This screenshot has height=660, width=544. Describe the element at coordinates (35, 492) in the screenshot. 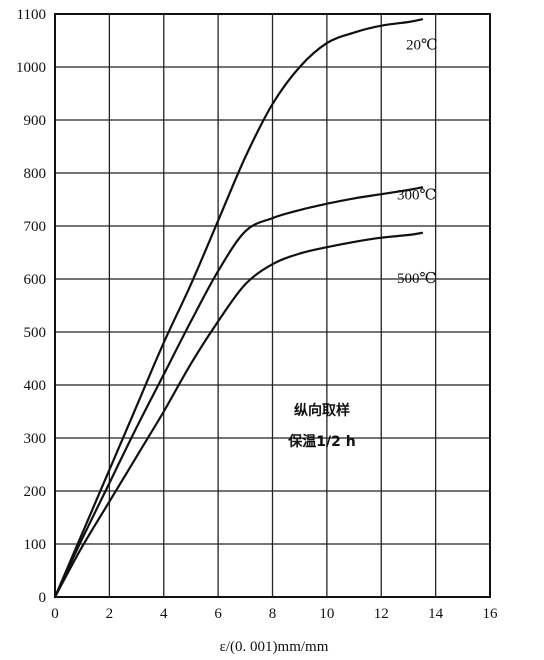

I see `y-tick-label: 200` at that location.